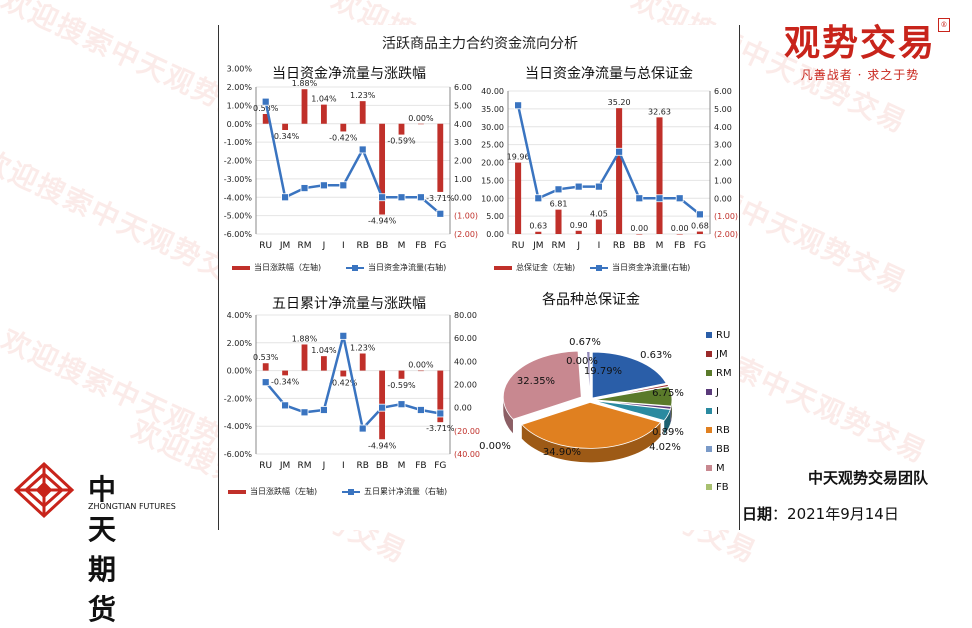  What do you see at coordinates (495, 216) in the screenshot?
I see `left-tick-label: 5.00` at bounding box center [495, 216].